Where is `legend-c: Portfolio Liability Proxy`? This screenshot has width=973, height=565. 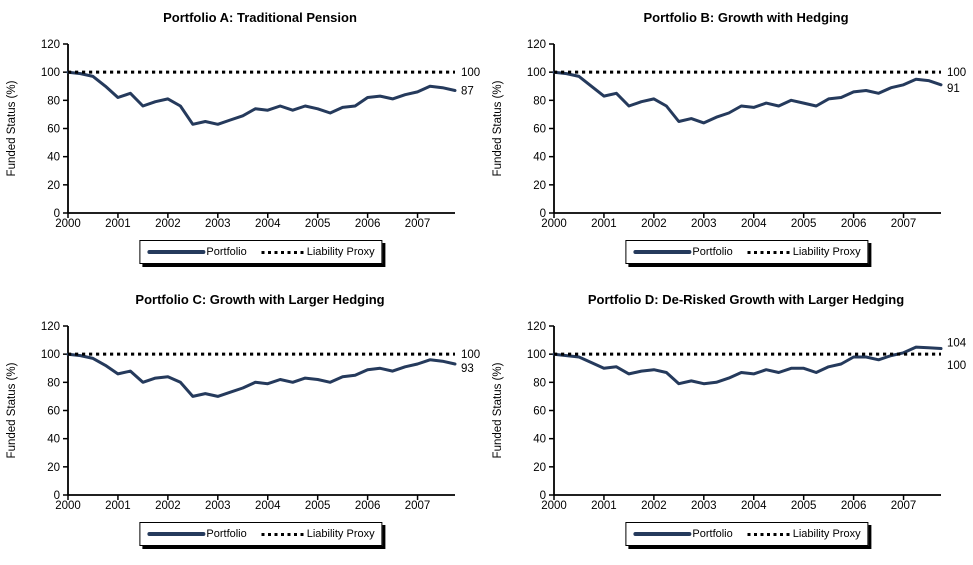 legend-c: Portfolio Liability Proxy is located at coordinates (261, 534).